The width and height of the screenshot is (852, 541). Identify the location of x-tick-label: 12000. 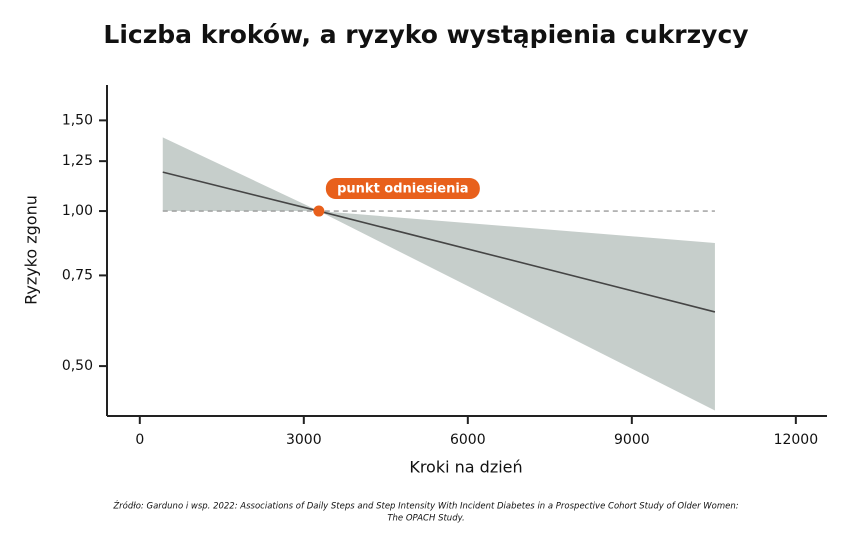
(796, 440).